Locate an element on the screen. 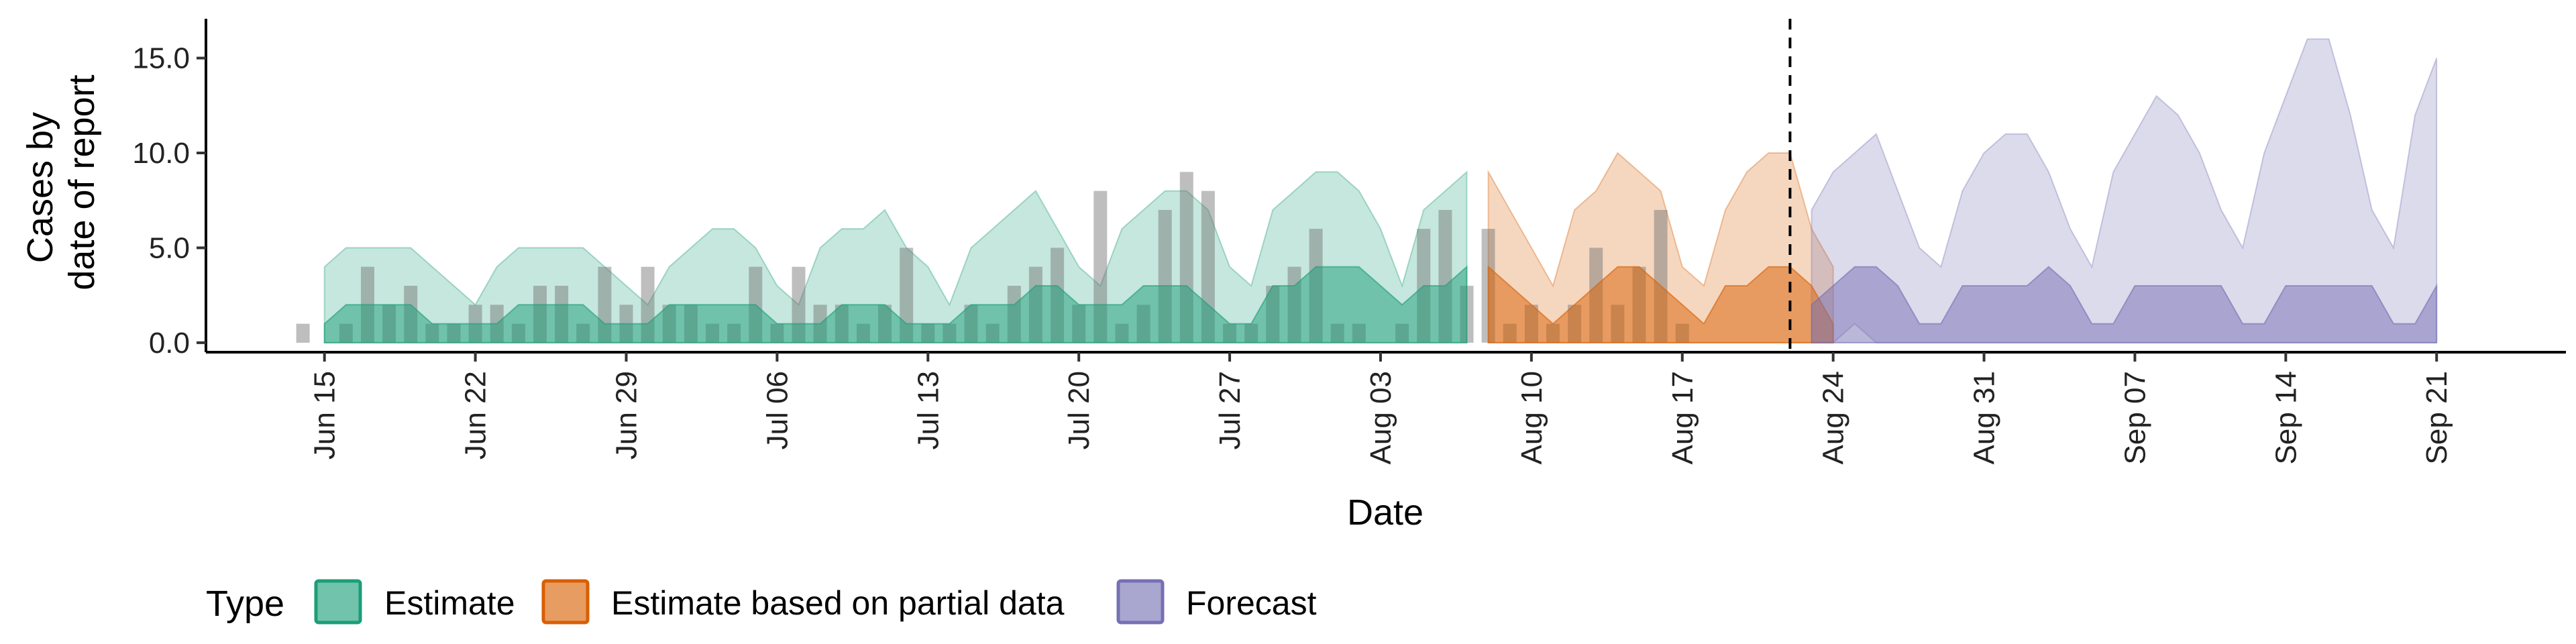 This screenshot has height=644, width=2576. ribbon-inner-forecast is located at coordinates (2124, 304).